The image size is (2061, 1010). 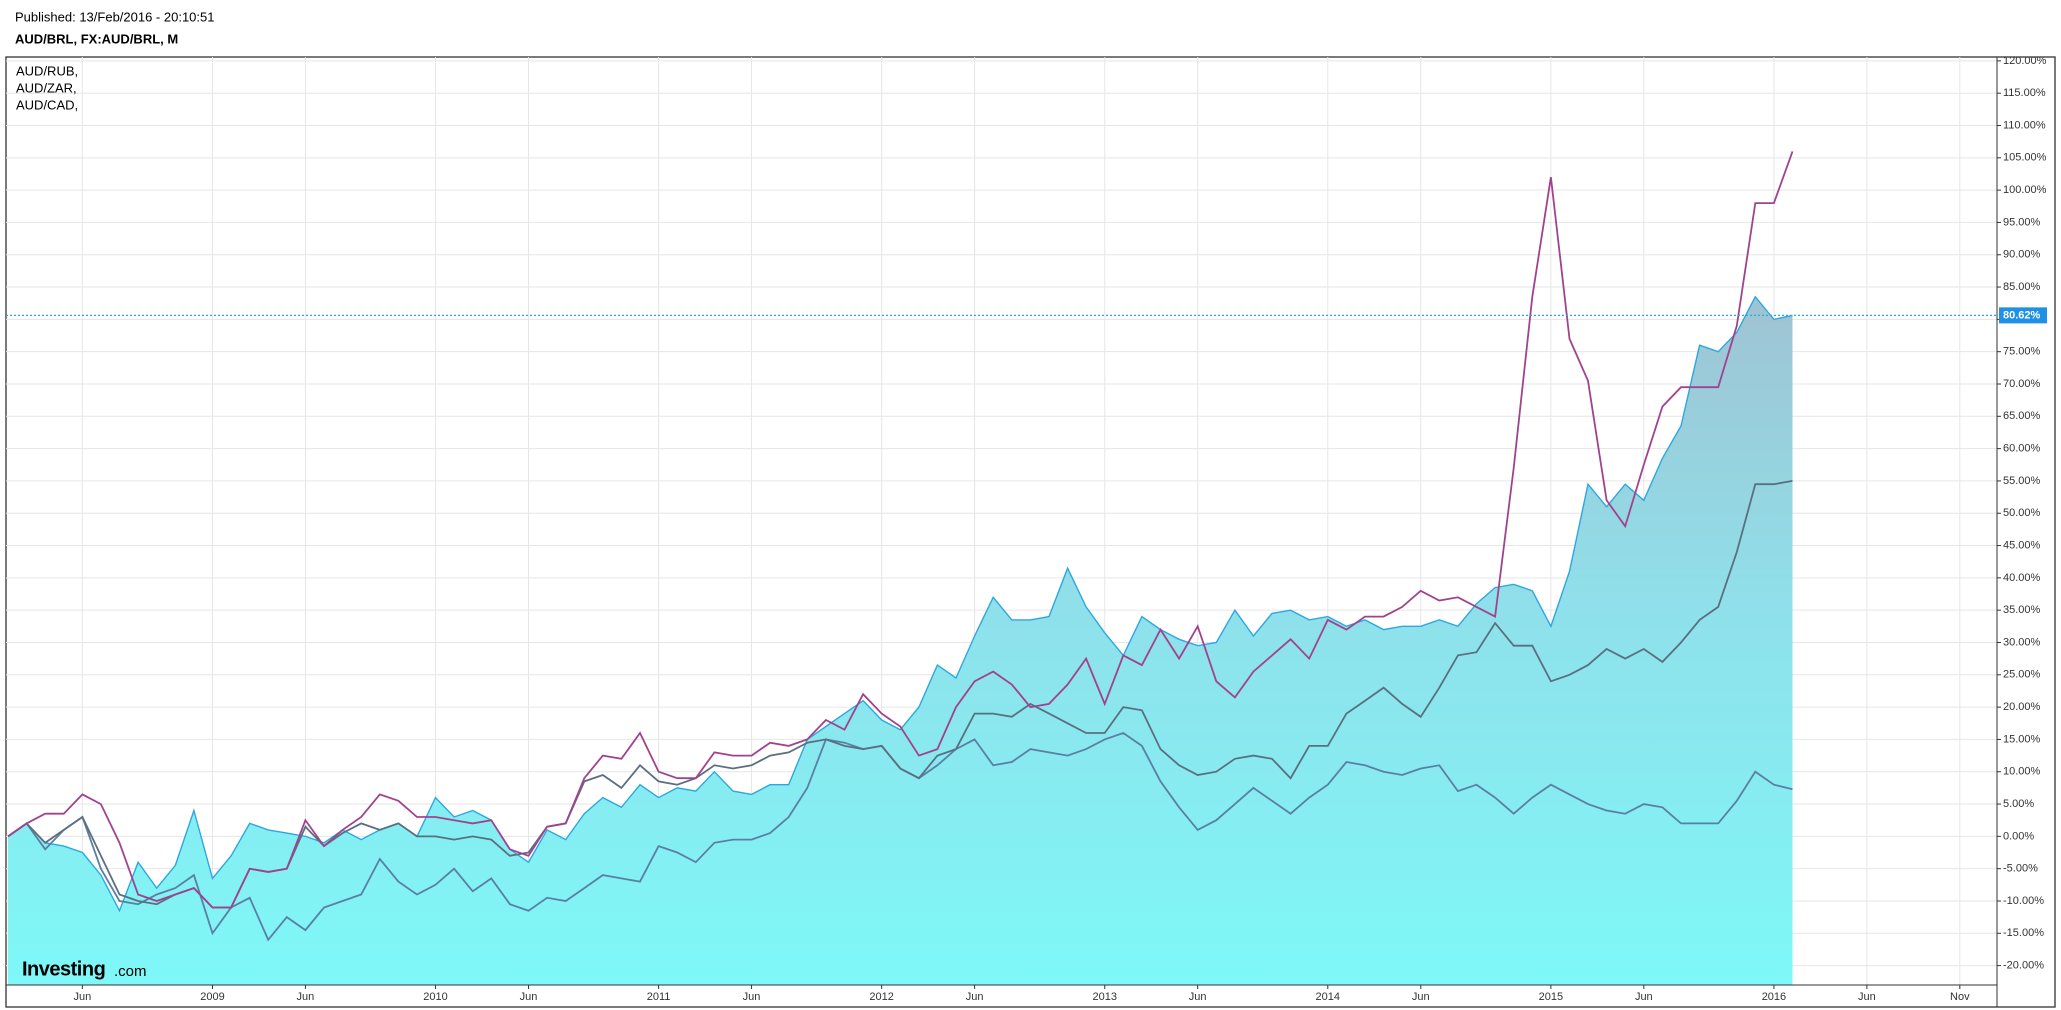 I want to click on x-tick-label: 2013, so click(x=1104, y=997).